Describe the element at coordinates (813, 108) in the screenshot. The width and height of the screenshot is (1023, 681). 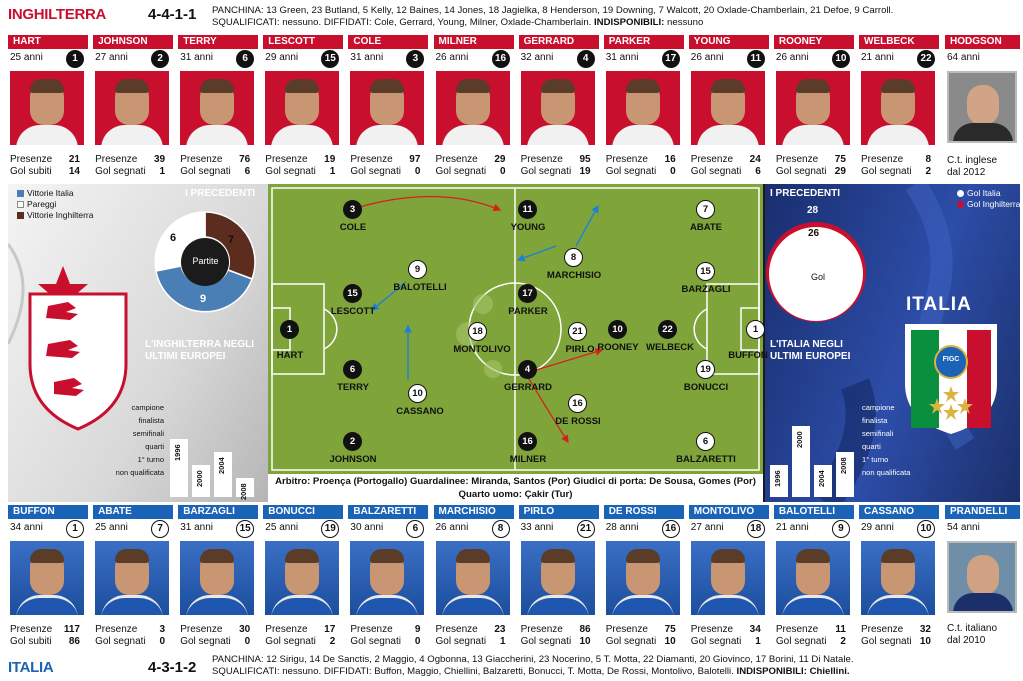
I see `player-card: ROONEY 26 anni 10 Presenze 75 Gol segnati 29` at that location.